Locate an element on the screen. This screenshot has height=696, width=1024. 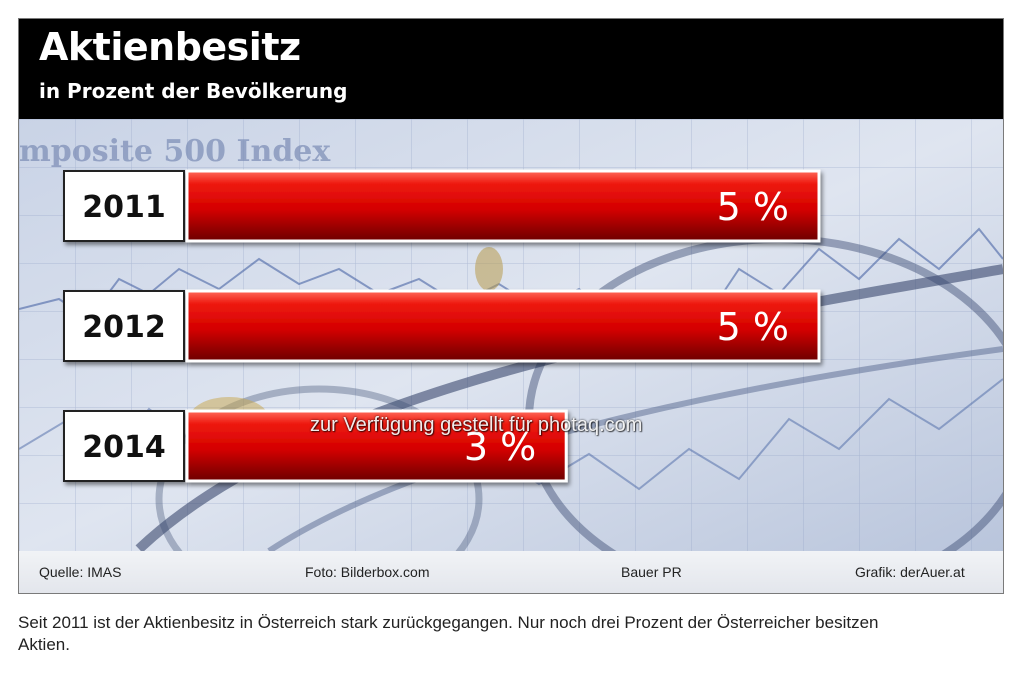
year-label: 2012 is located at coordinates (124, 327).